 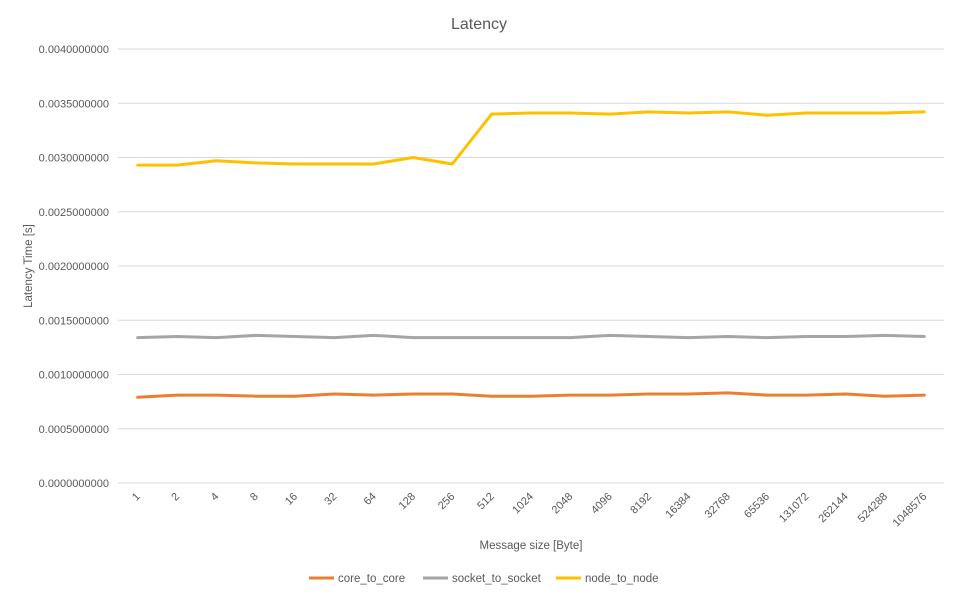 I want to click on x-tick-label: 1, so click(x=136, y=497).